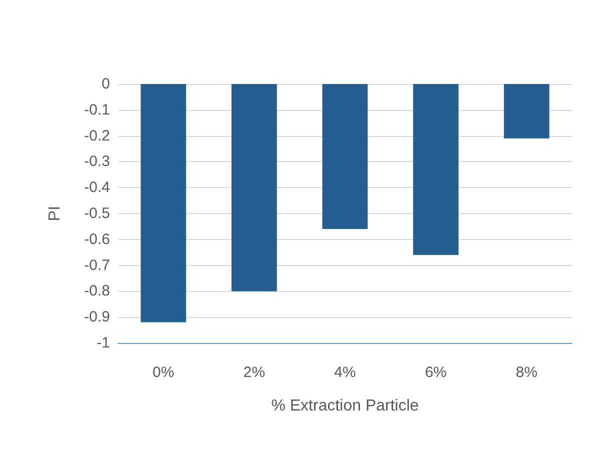  Describe the element at coordinates (254, 372) in the screenshot. I see `x-tick-label: 2%` at that location.